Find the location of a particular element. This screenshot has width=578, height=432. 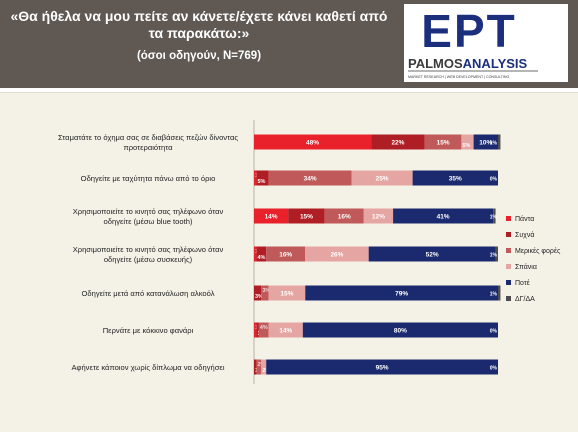

data-label: 34% is located at coordinates (310, 179).